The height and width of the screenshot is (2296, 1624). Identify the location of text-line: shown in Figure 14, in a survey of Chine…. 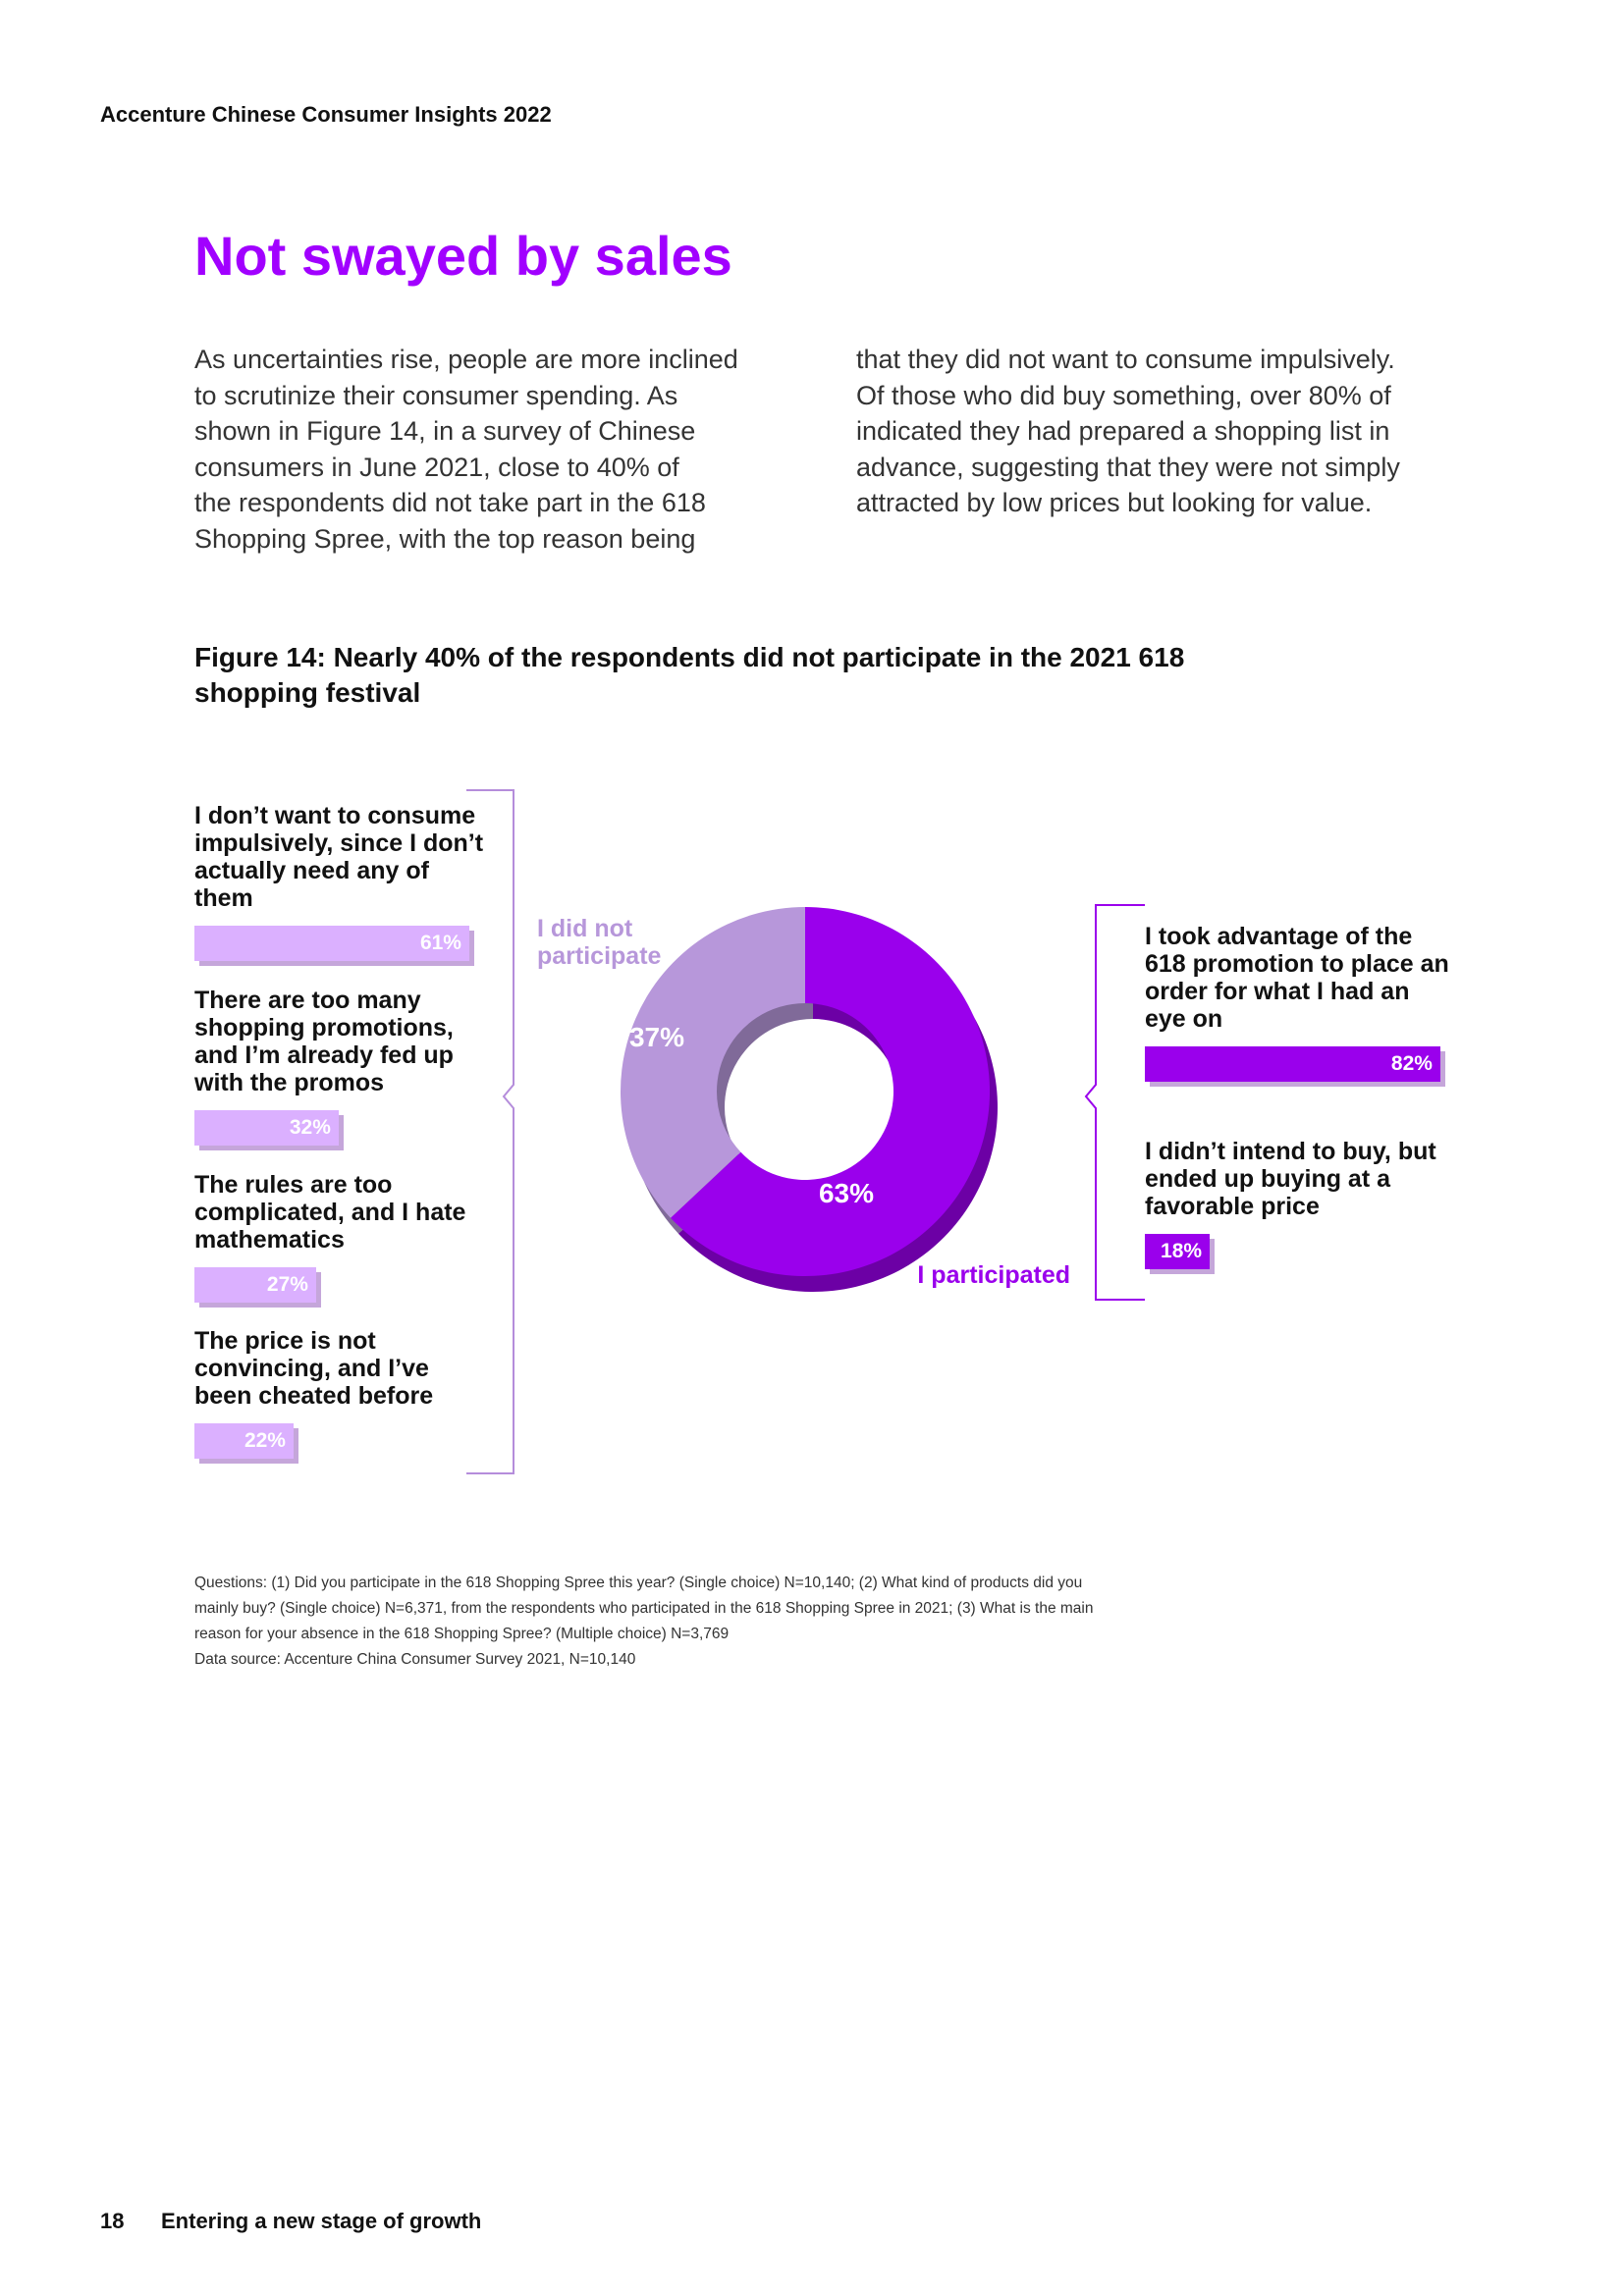
(445, 431).